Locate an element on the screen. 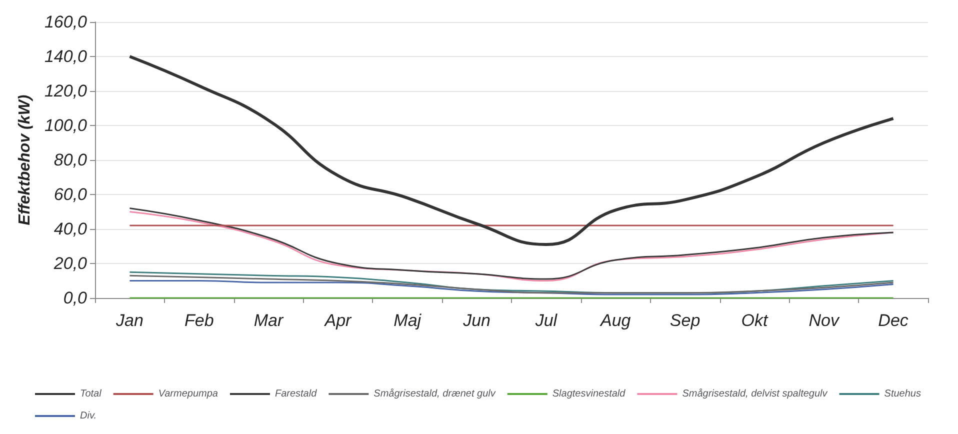  y-tick-label: 60,0 is located at coordinates (71, 194).